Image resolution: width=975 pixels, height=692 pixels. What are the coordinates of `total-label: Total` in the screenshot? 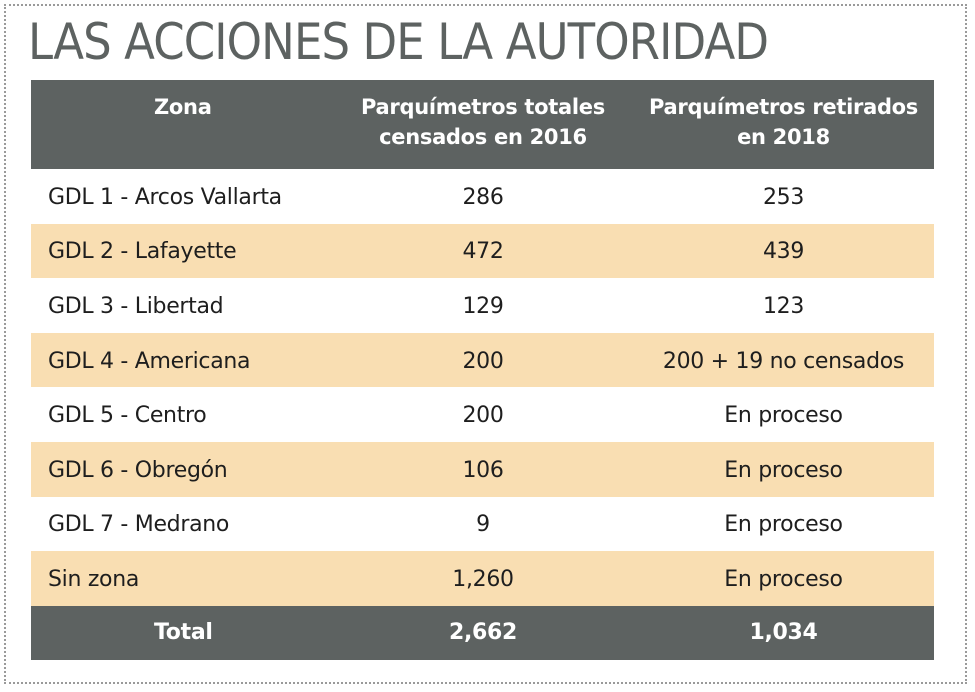 It's located at (183, 633).